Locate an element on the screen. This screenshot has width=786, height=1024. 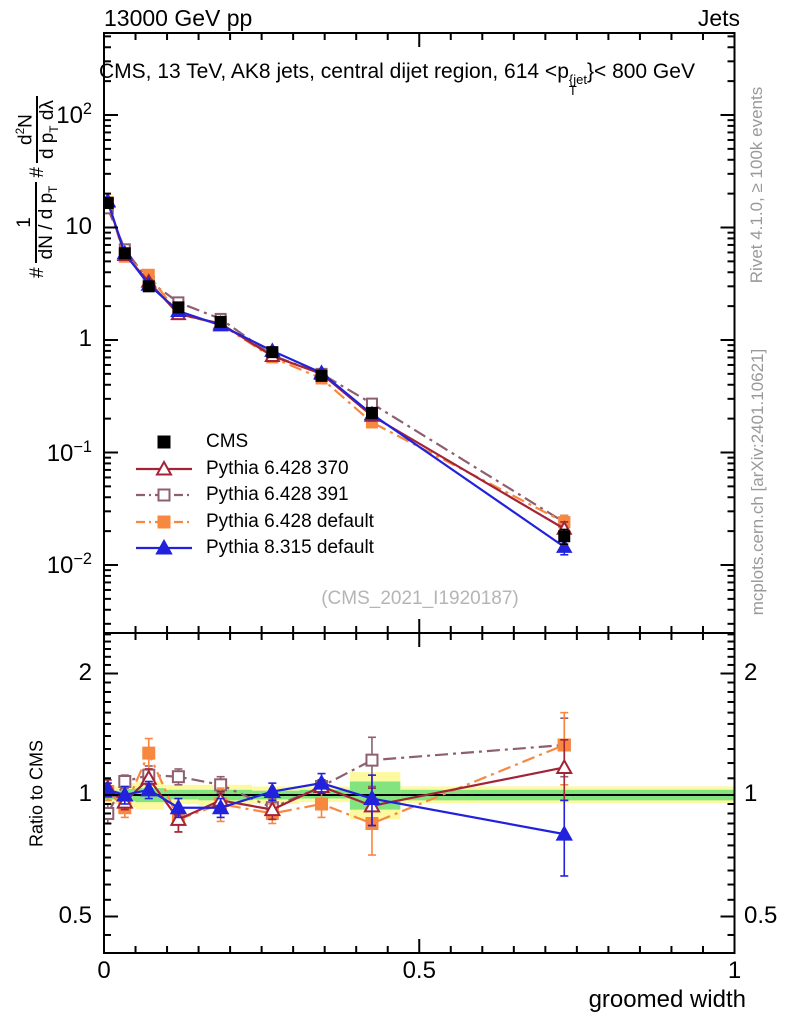
main-y-tick-label: 10² is located at coordinates (74, 114).